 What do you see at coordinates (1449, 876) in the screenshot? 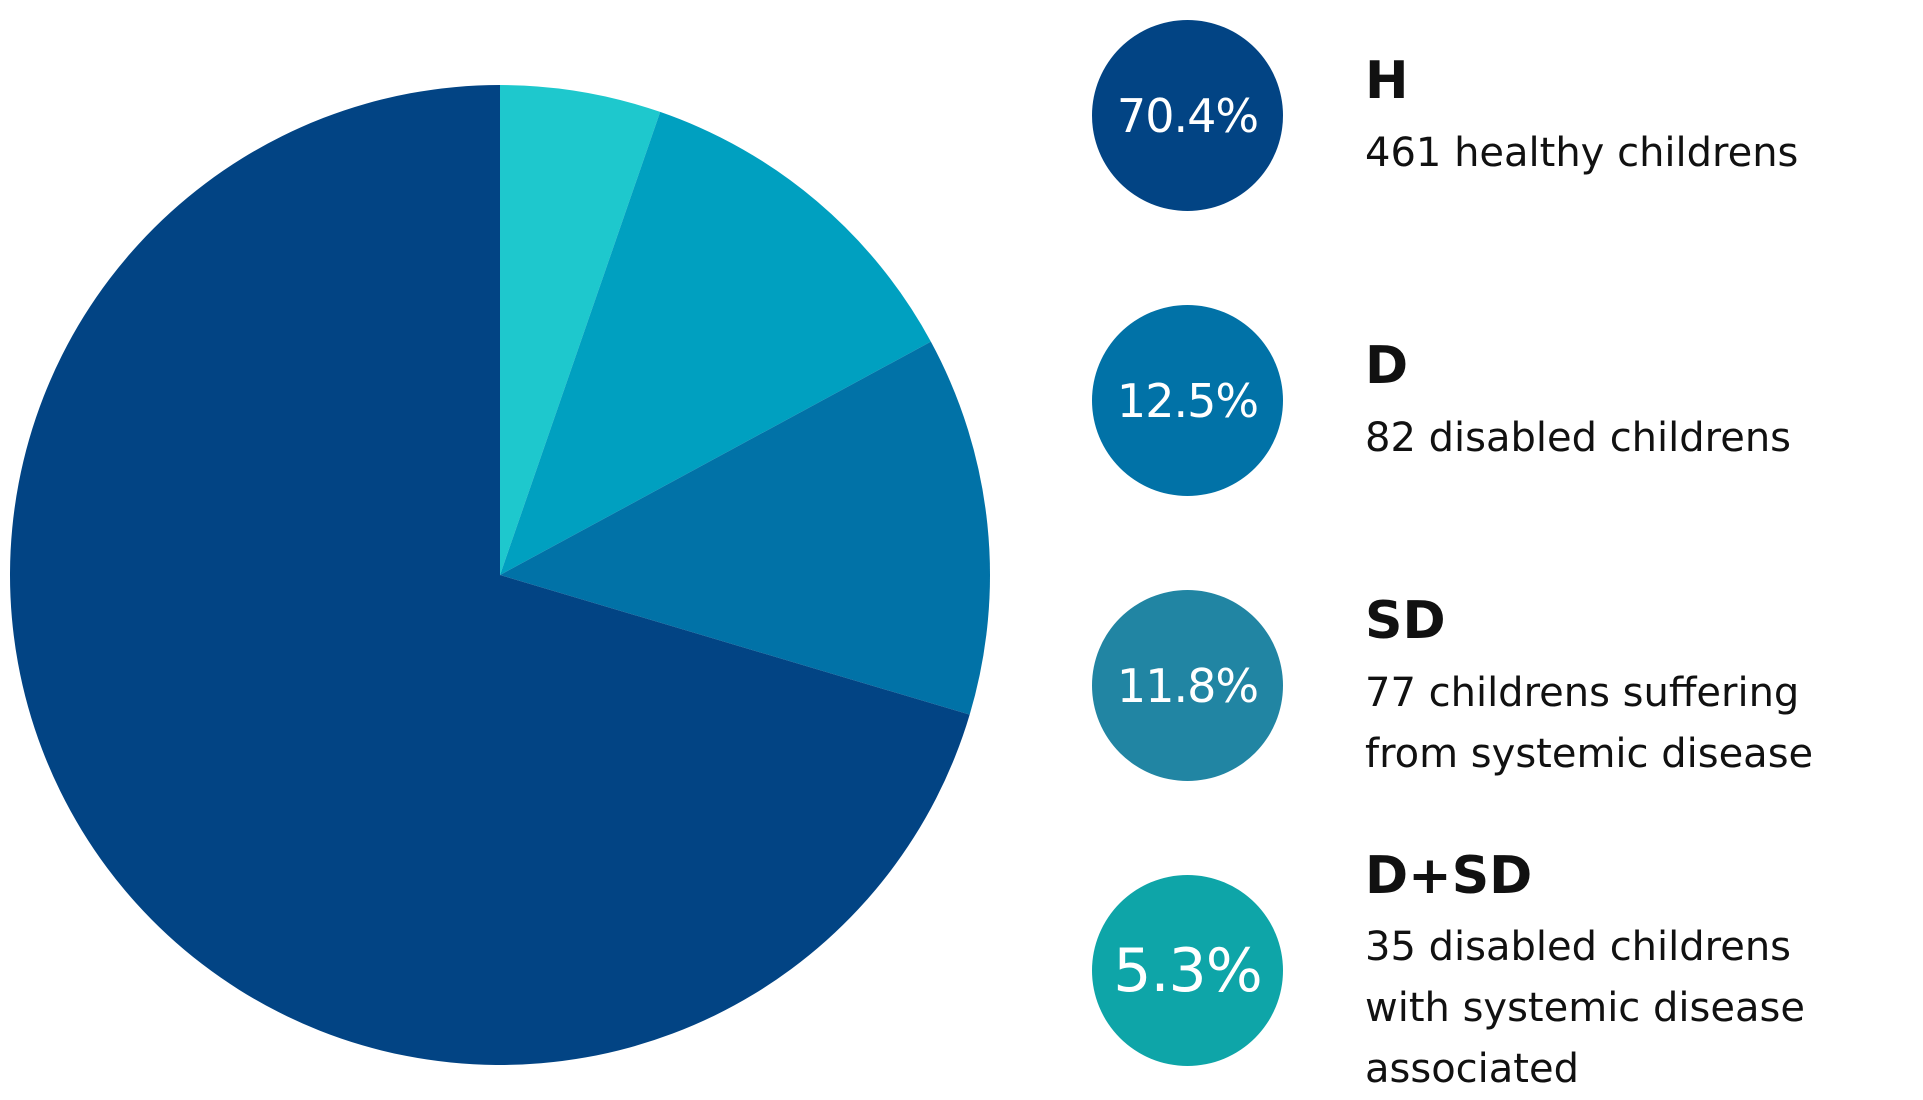
I see `legend-title-d-sd: D+SD` at bounding box center [1449, 876].